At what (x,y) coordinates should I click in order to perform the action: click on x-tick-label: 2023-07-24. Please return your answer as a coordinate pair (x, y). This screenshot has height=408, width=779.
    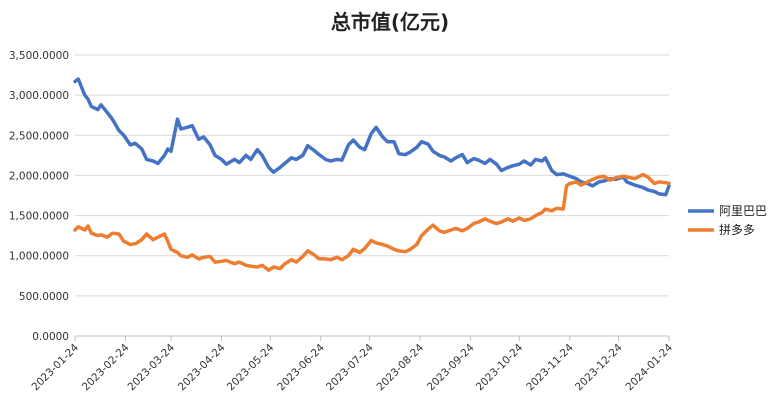
    Looking at the image, I should click on (350, 367).